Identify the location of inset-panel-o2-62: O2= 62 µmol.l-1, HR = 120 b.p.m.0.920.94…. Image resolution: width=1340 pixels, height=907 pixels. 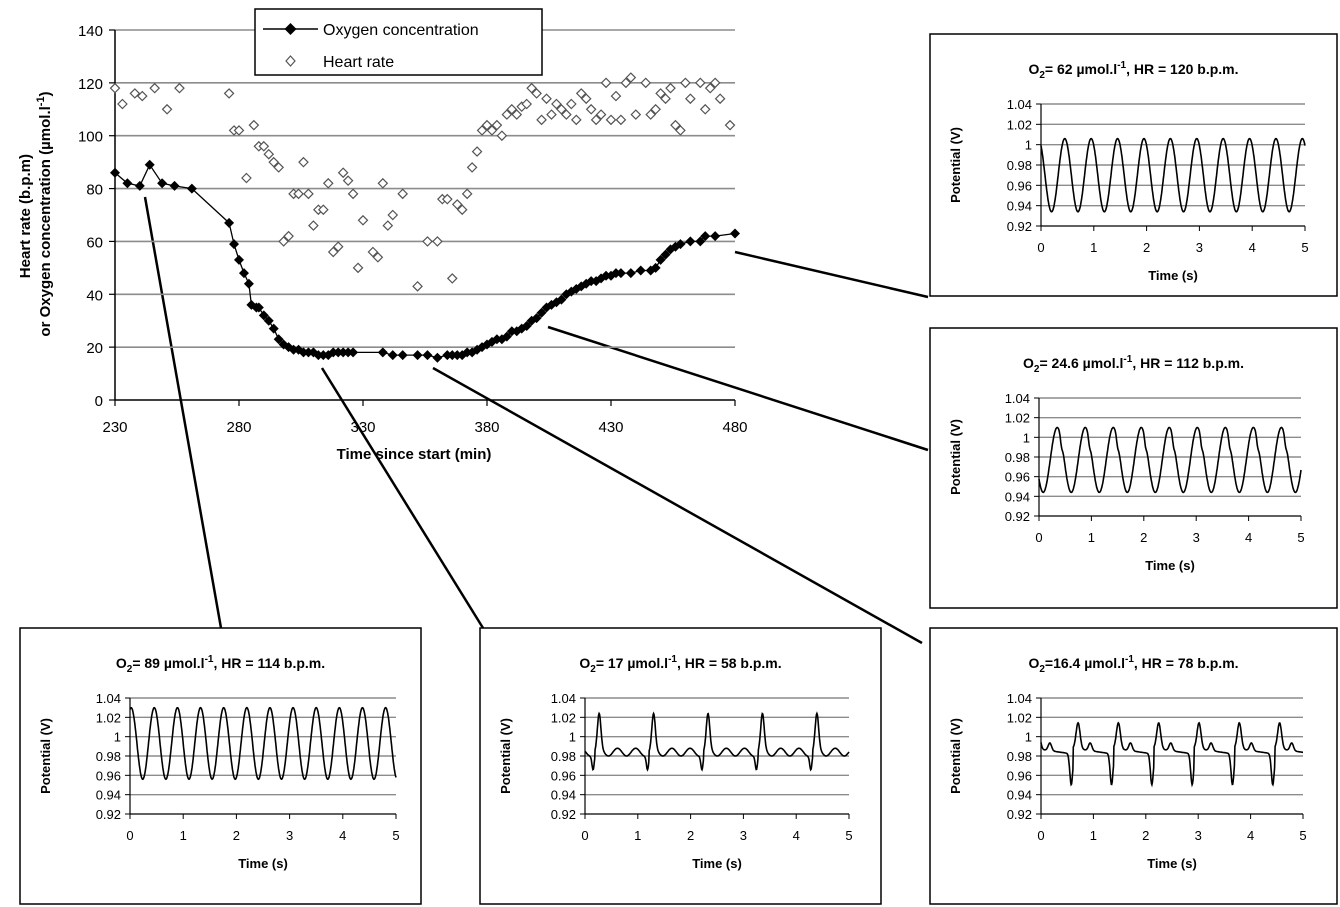
(1133, 165).